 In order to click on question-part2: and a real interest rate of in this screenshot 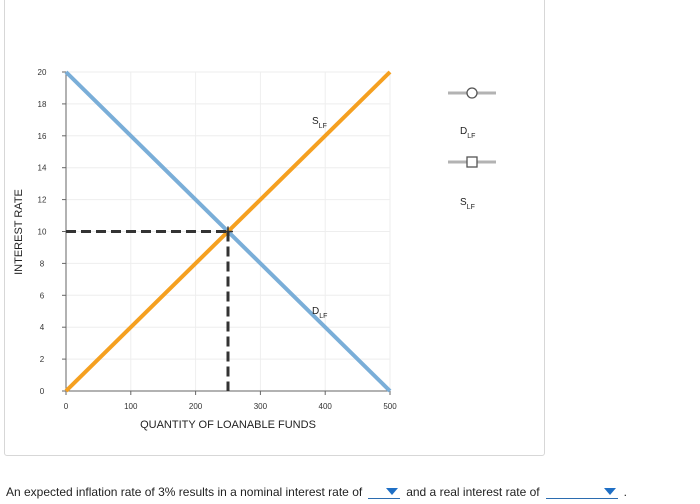, I will do `click(473, 491)`.